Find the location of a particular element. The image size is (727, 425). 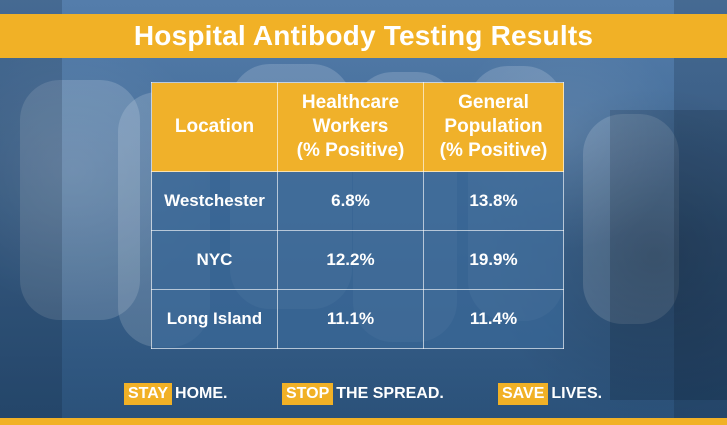

header-location: Location is located at coordinates (214, 127).